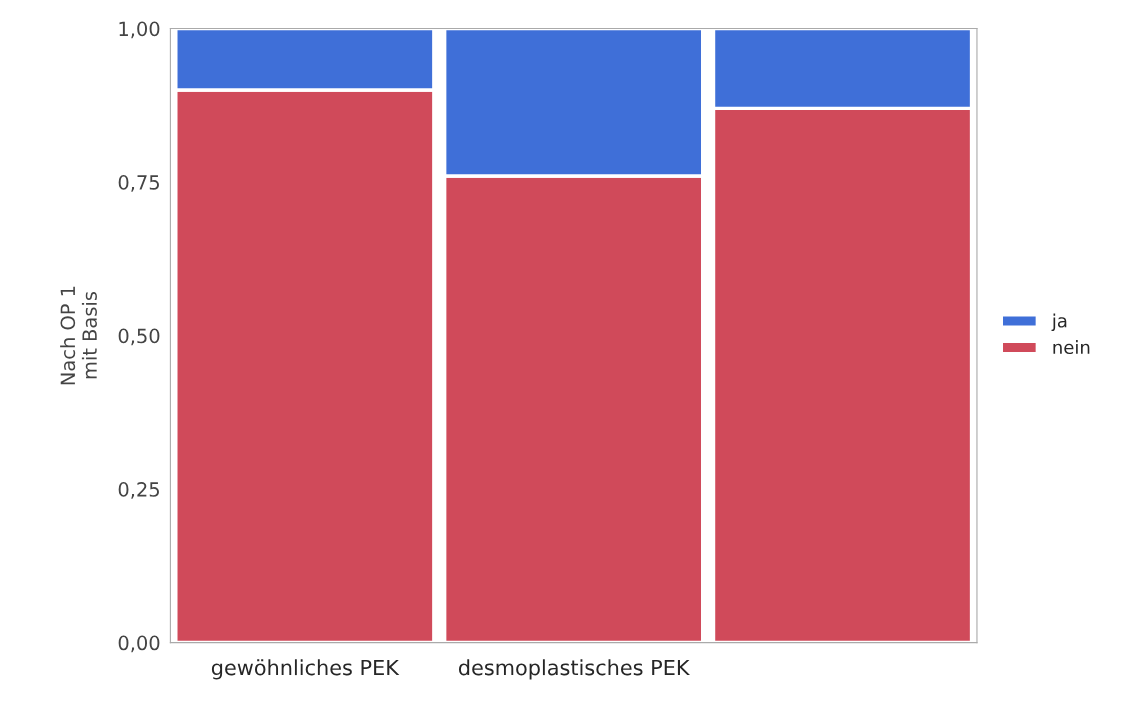 The width and height of the screenshot is (1136, 714). Describe the element at coordinates (1059, 322) in the screenshot. I see `legend-label: ja` at that location.